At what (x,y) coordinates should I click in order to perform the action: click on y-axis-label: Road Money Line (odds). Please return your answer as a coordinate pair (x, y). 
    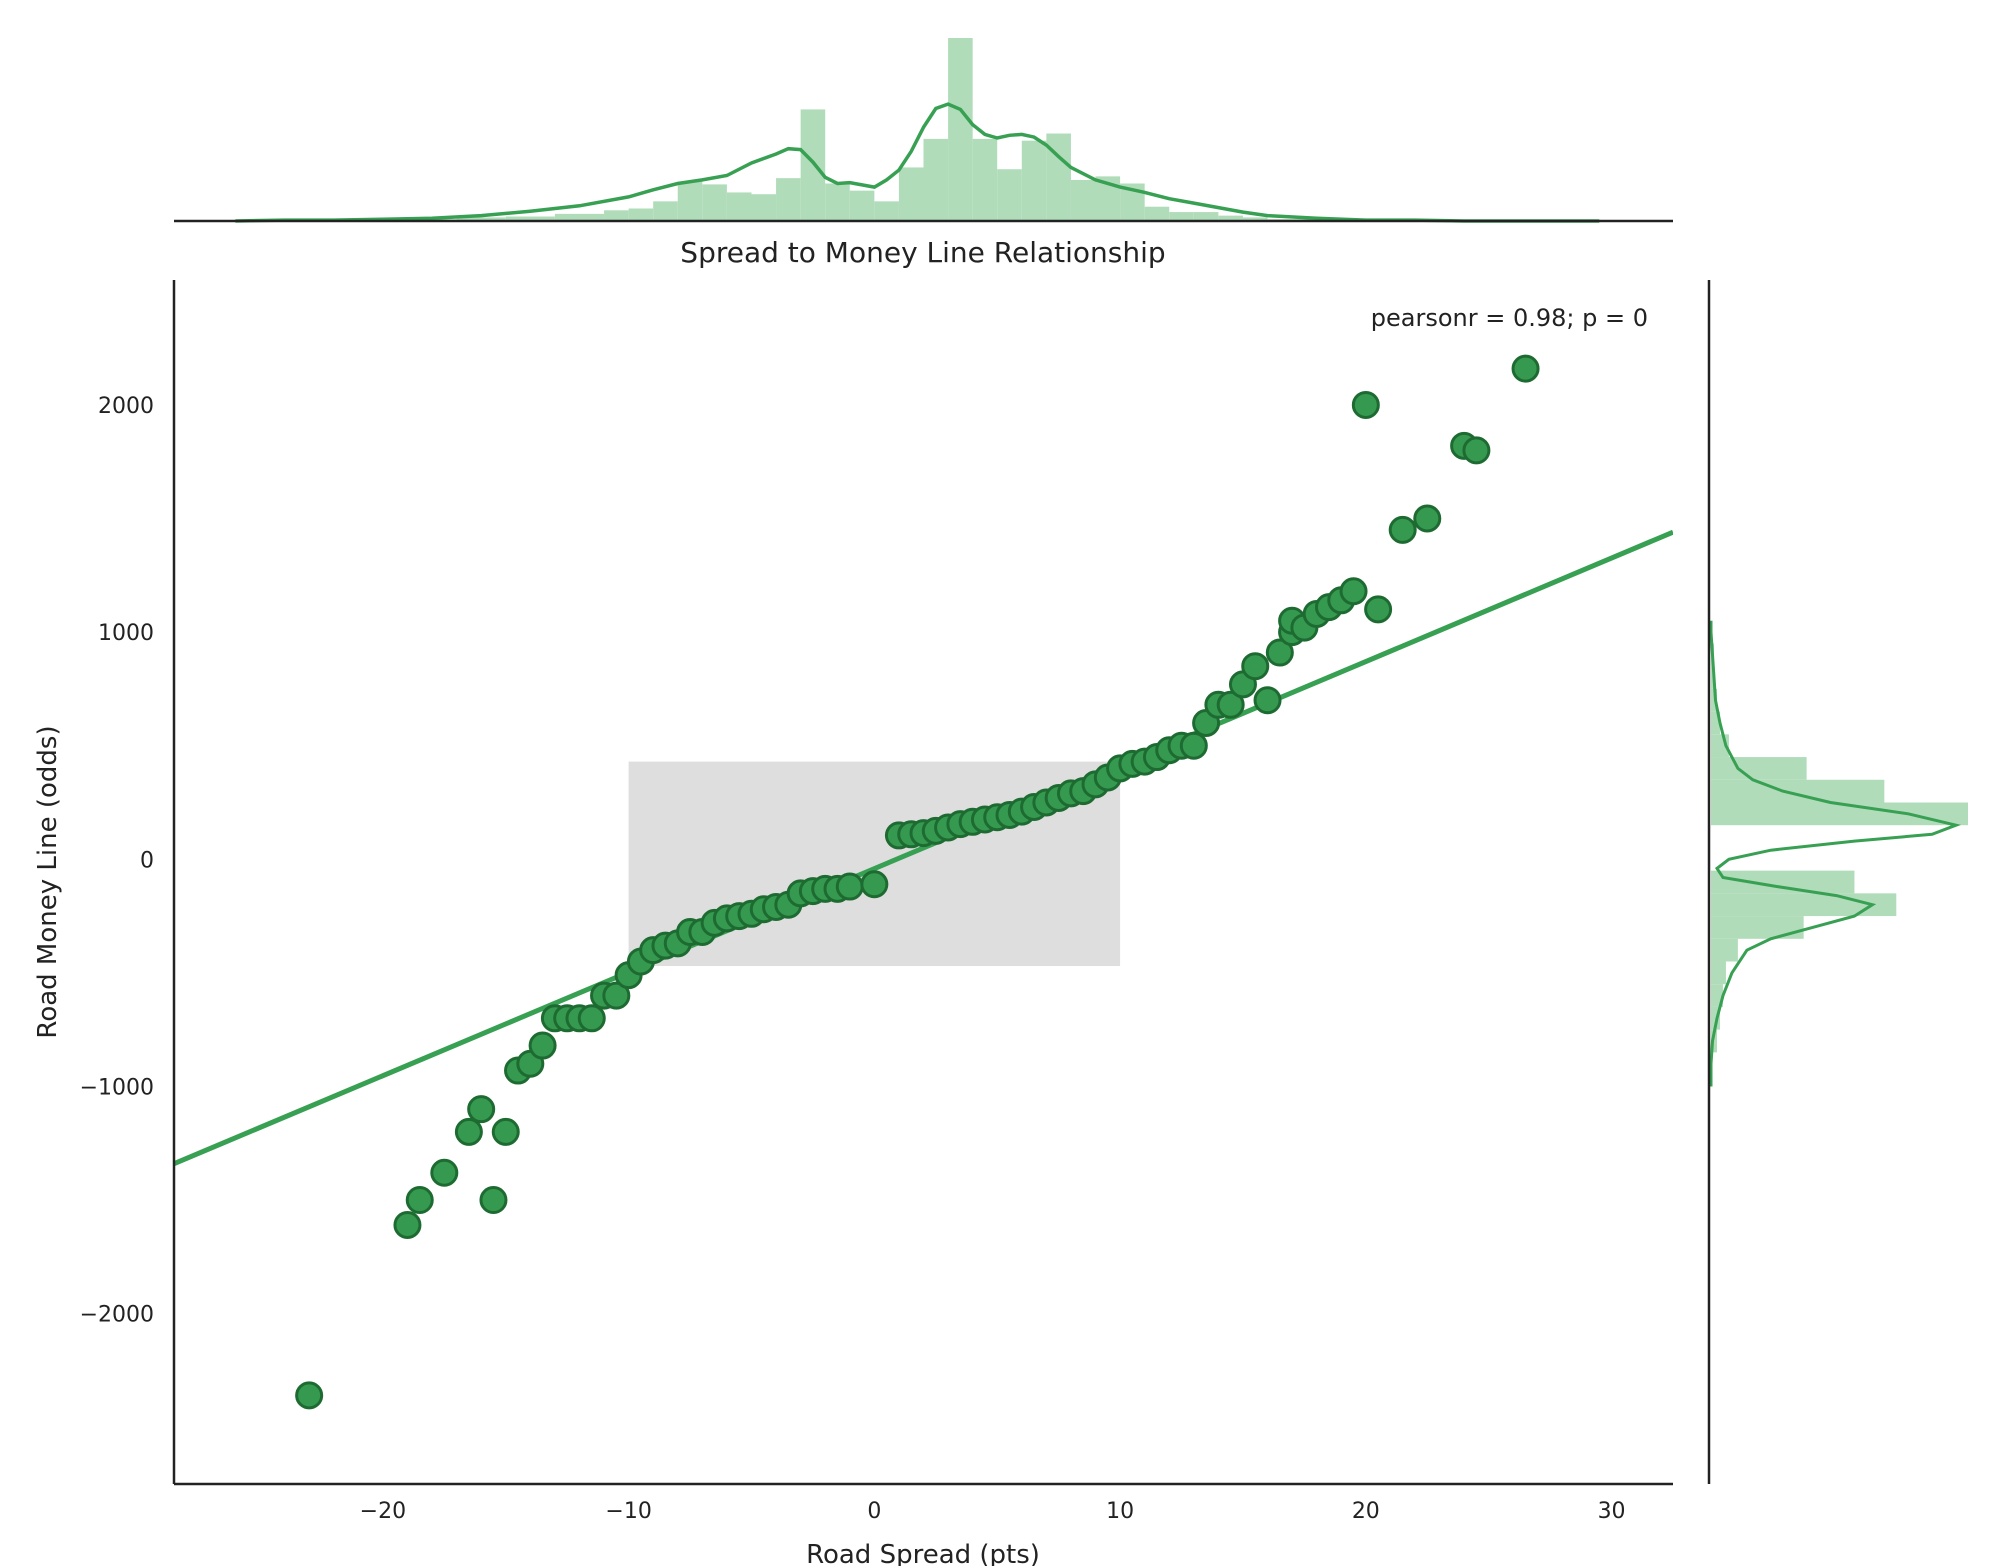
    Looking at the image, I should click on (48, 881).